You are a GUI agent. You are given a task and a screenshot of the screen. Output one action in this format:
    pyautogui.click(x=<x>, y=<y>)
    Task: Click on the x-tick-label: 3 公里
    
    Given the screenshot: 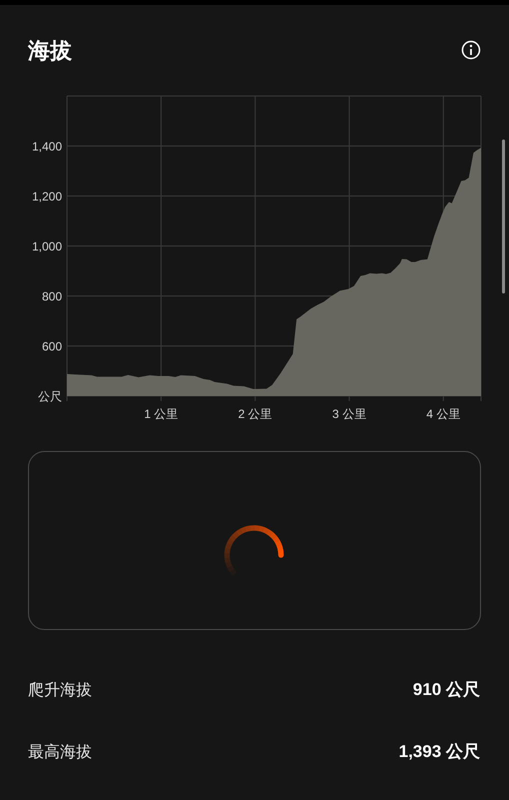 What is the action you would take?
    pyautogui.click(x=349, y=414)
    